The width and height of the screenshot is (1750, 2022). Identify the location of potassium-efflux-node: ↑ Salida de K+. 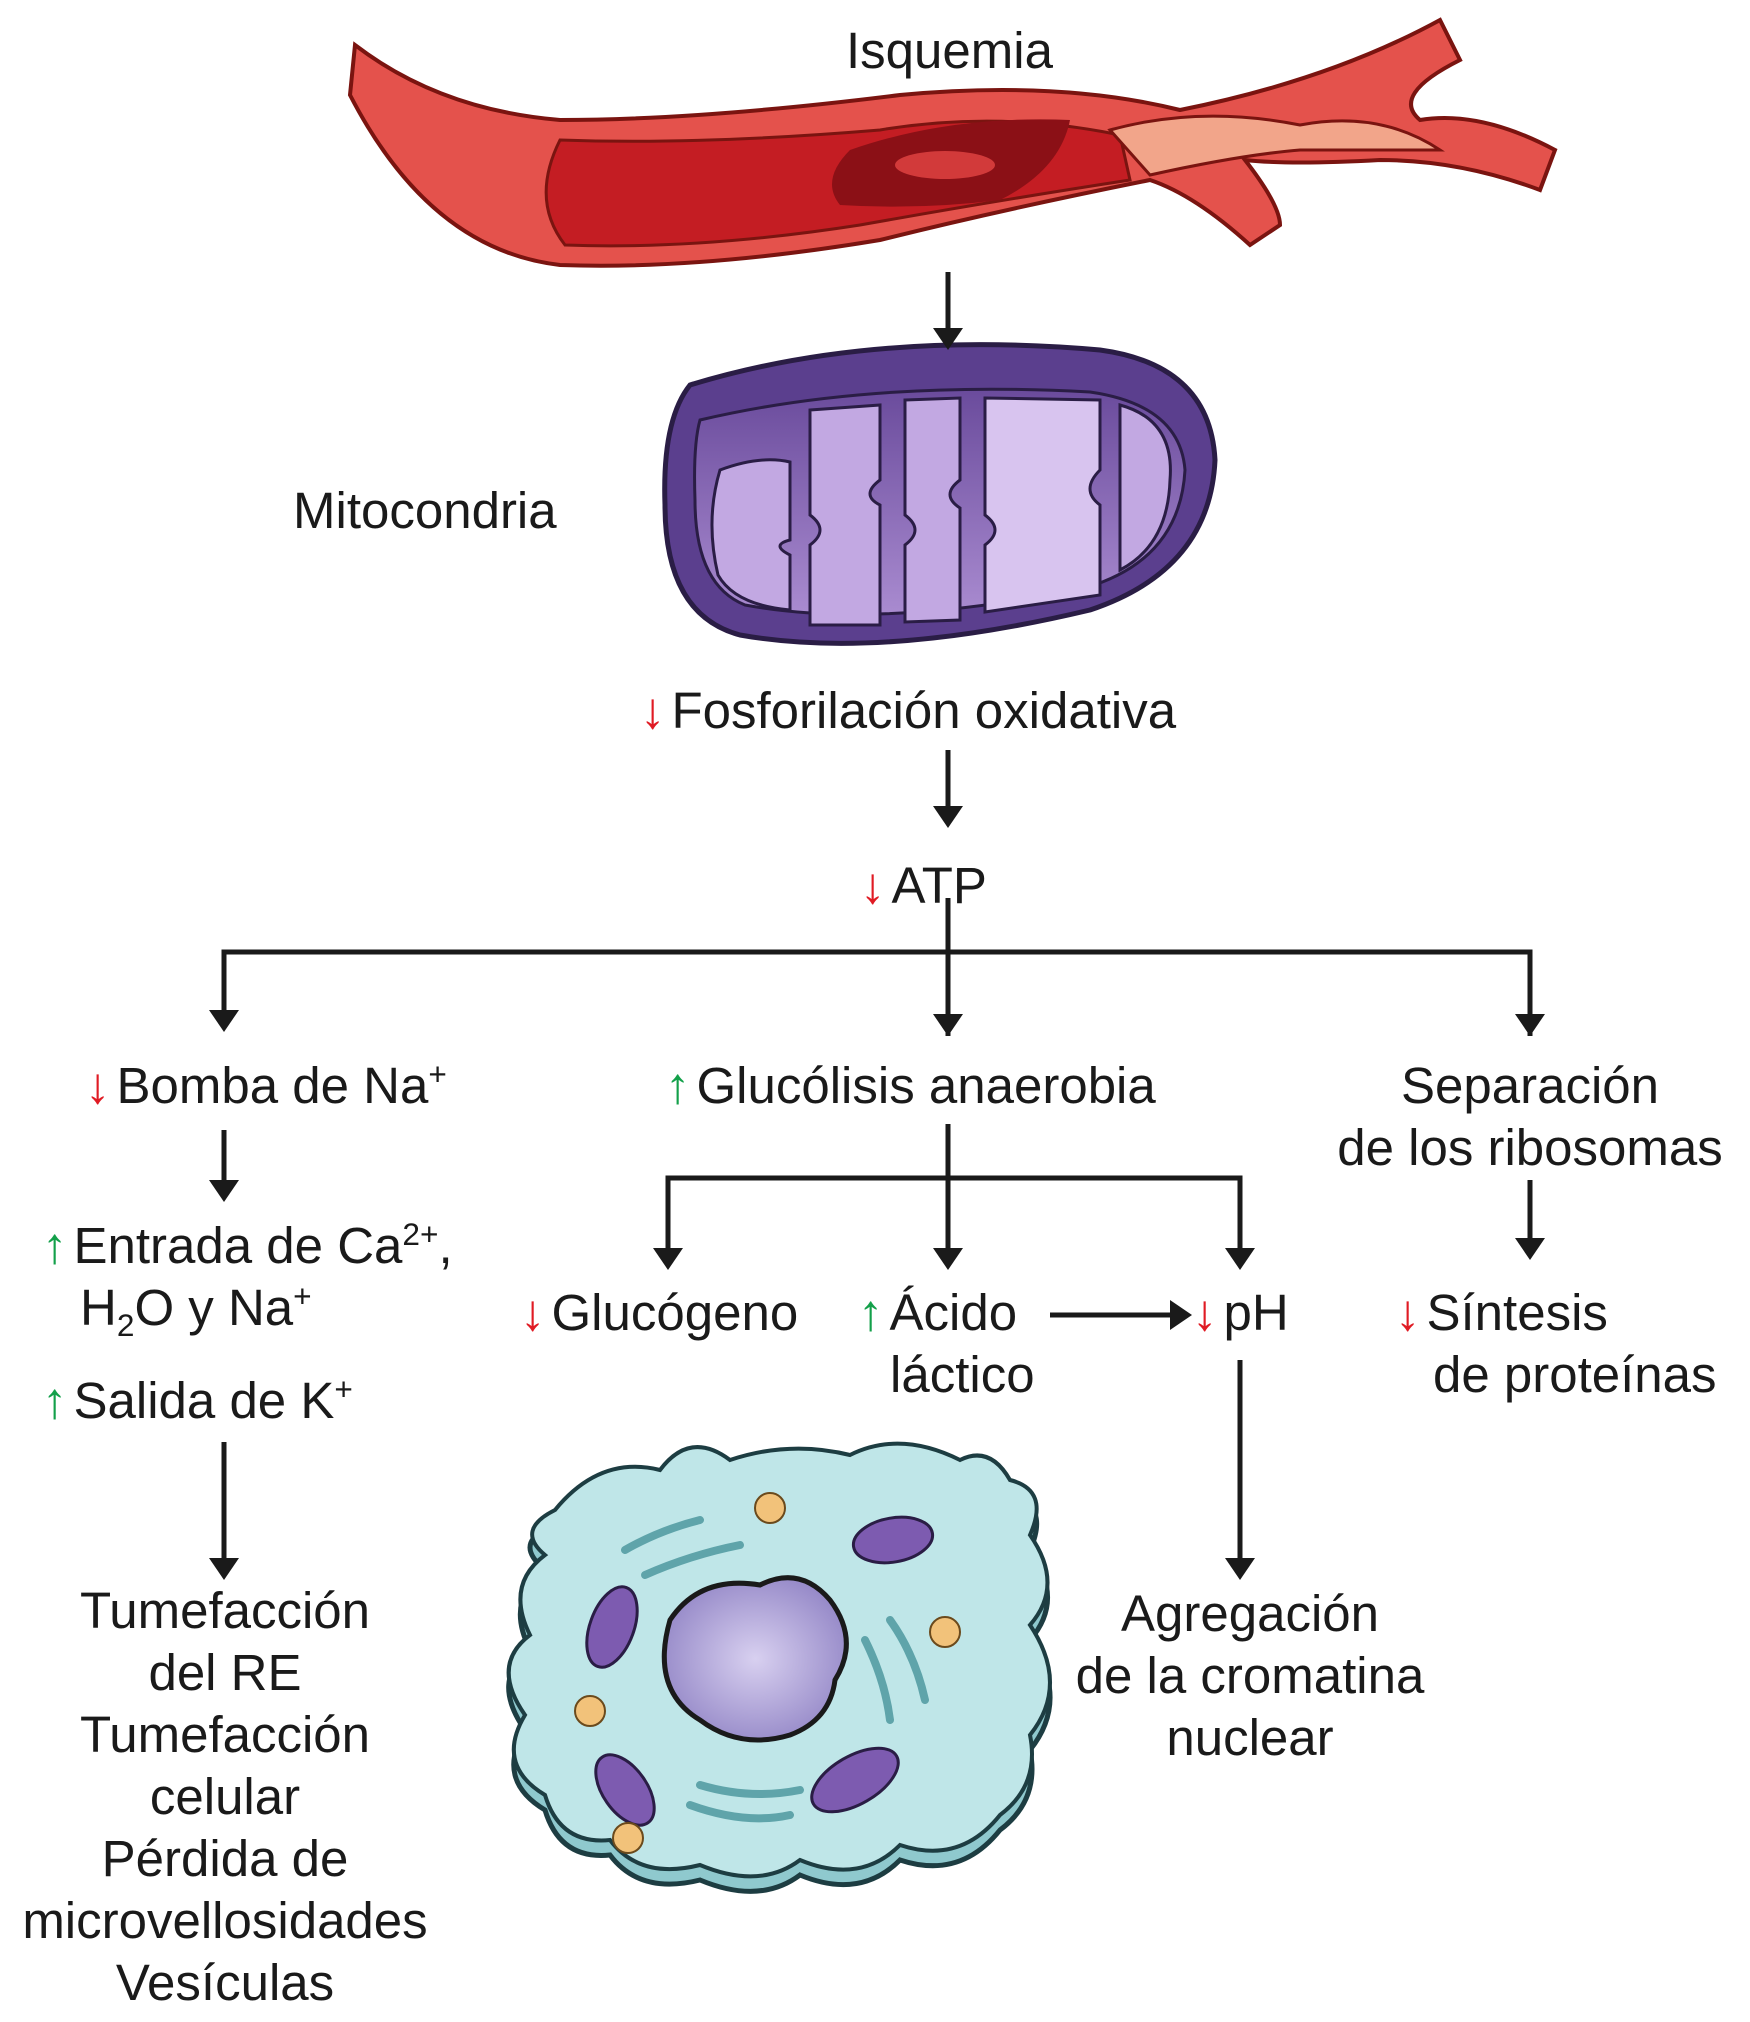
(197, 1401).